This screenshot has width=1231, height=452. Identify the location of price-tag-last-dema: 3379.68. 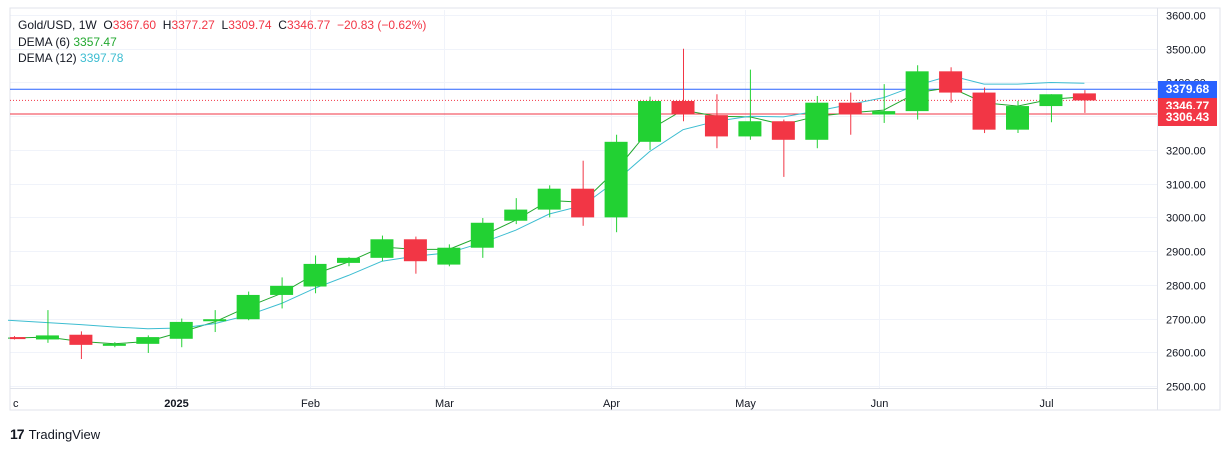
(1187, 89).